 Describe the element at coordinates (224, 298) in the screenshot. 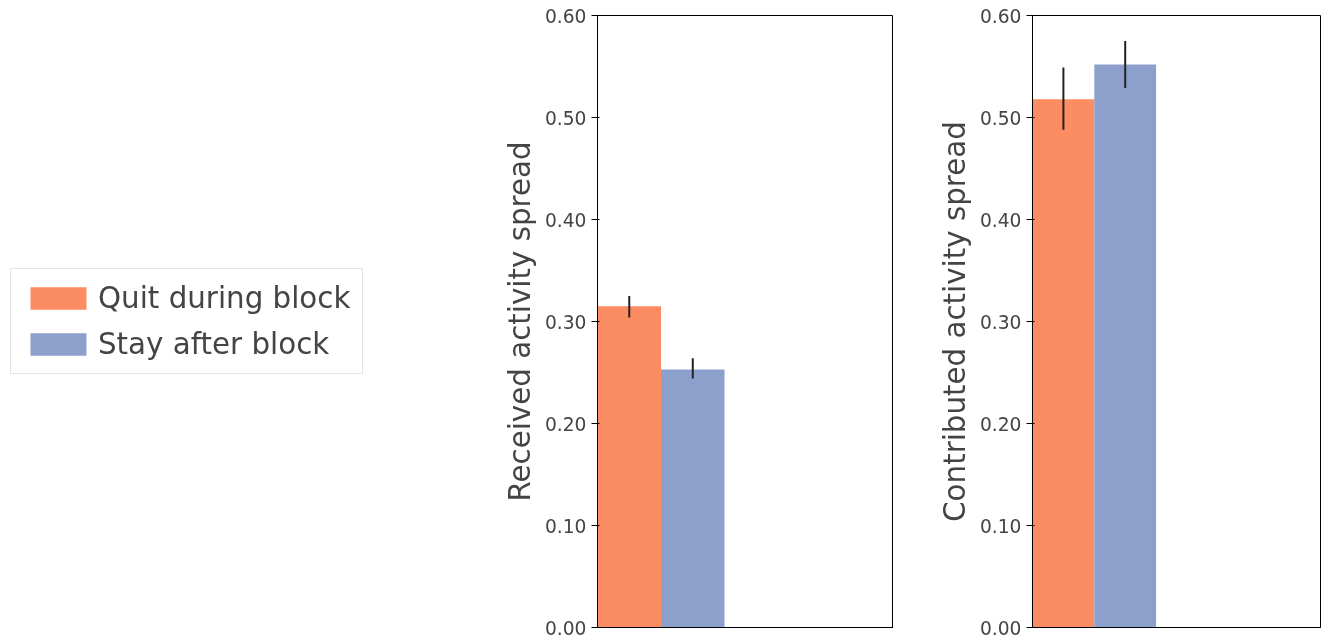

I see `legend-label: Quit during block` at that location.